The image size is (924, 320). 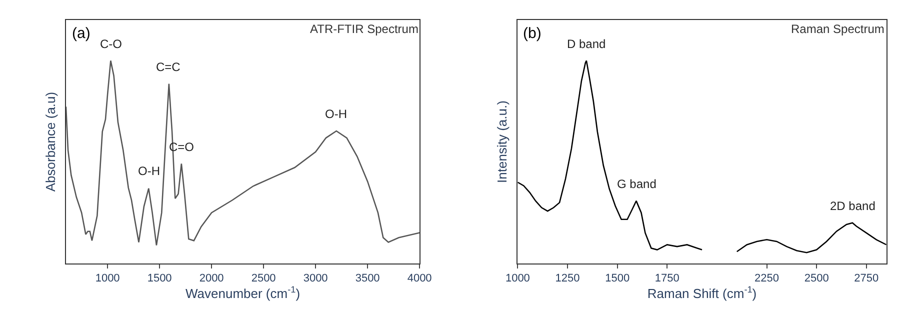 What do you see at coordinates (702, 293) in the screenshot?
I see `x-axis-title: Raman Shift (cm$^{-1}$)` at bounding box center [702, 293].